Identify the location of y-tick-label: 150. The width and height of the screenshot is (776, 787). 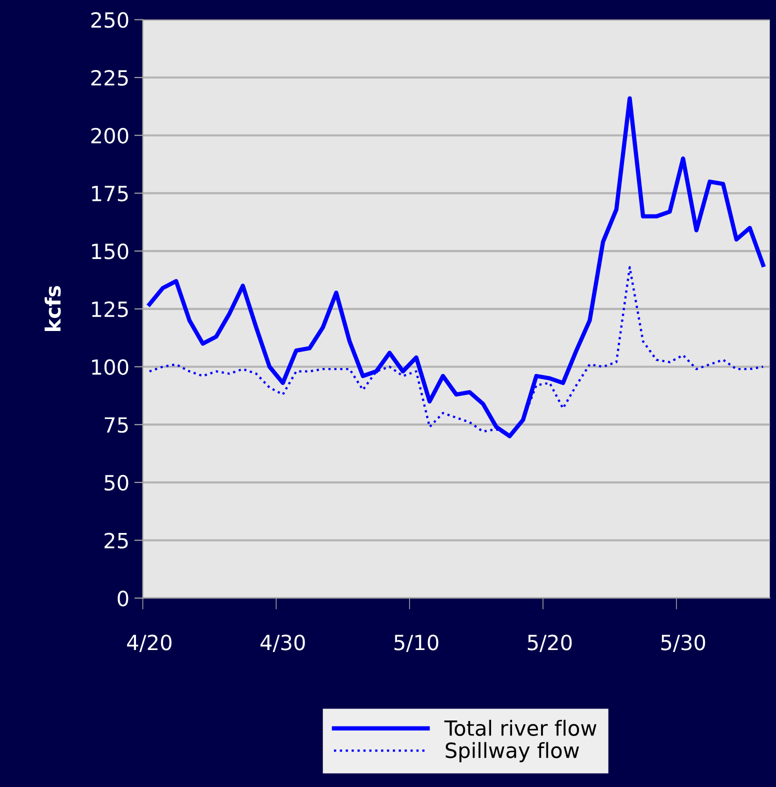
(110, 252).